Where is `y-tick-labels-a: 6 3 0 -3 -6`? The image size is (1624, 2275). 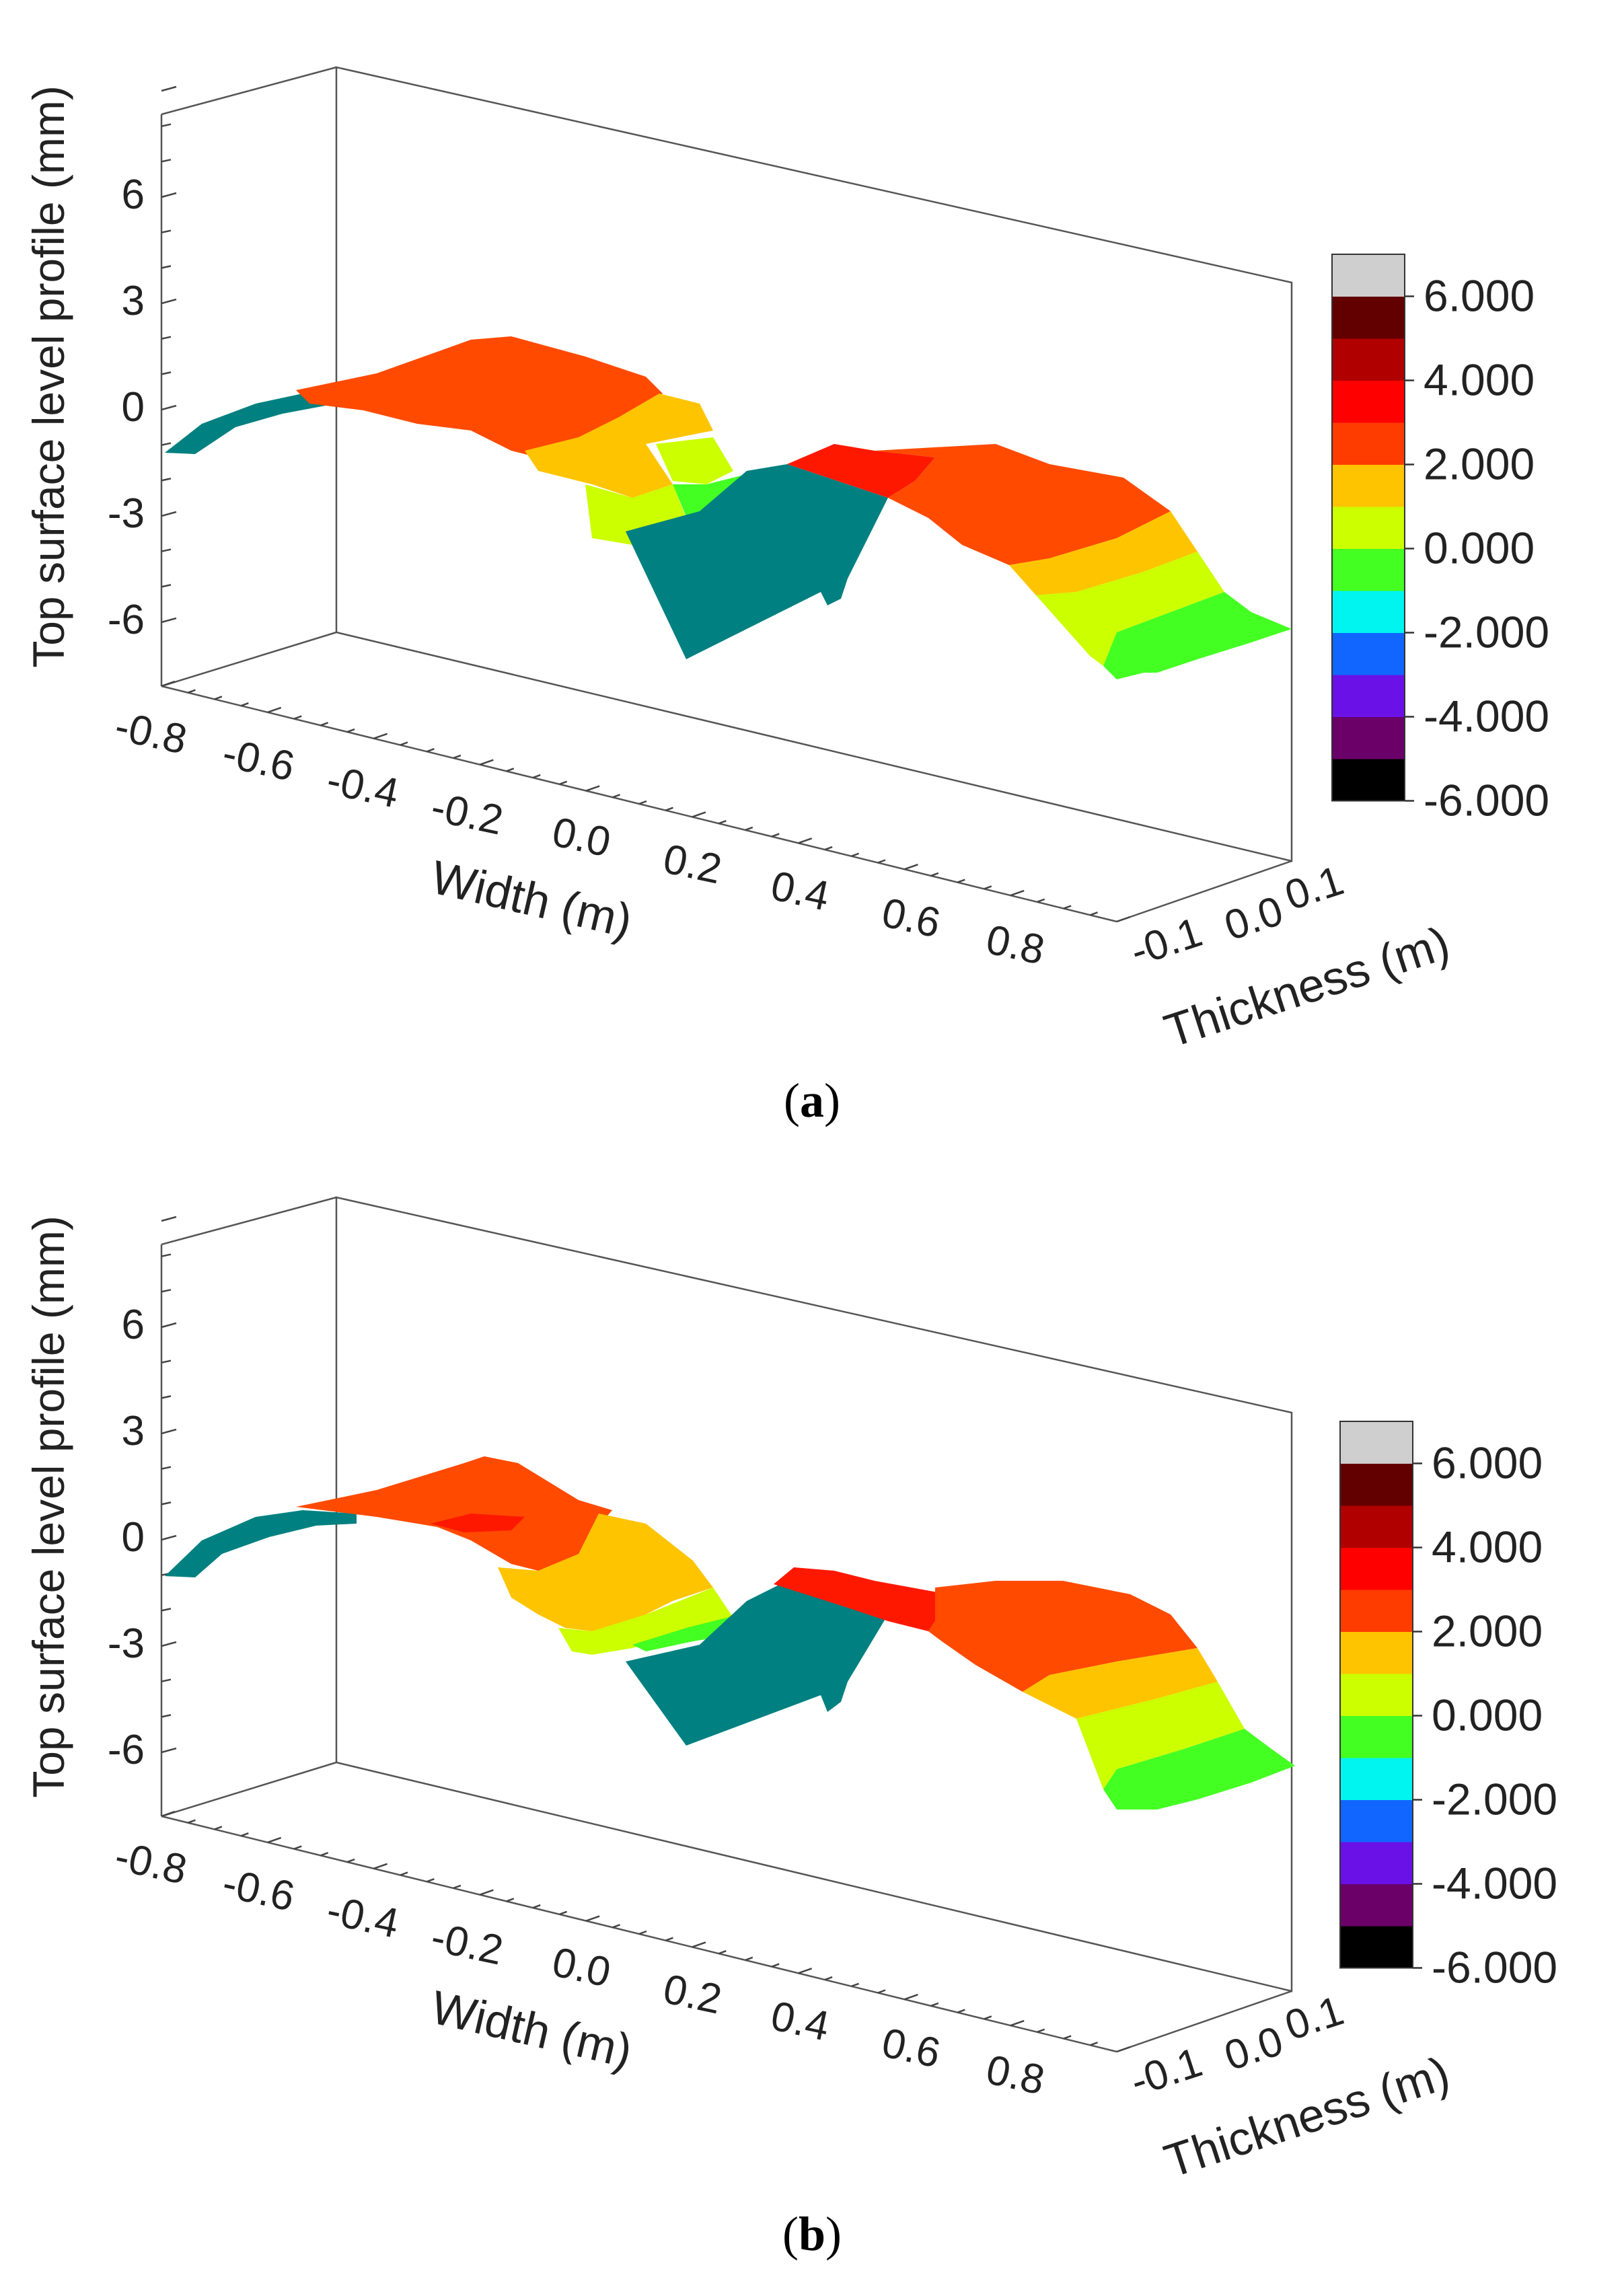
y-tick-labels-a: 6 3 0 -3 -6 is located at coordinates (126, 408).